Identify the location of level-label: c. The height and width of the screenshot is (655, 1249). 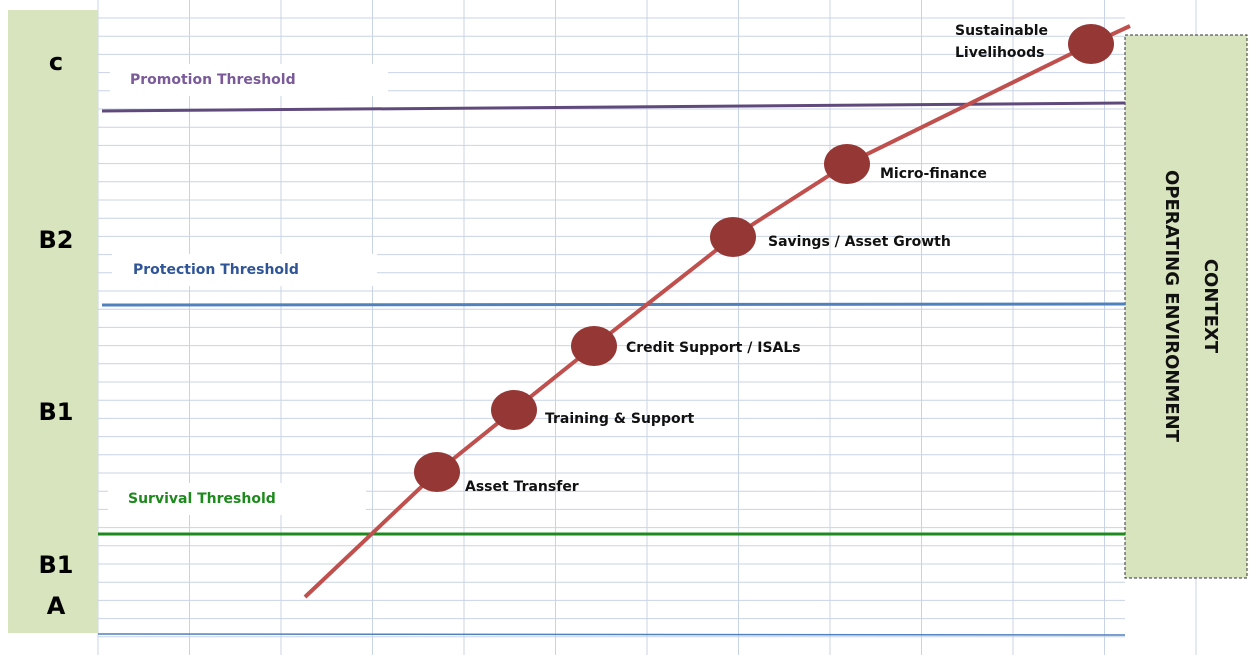
(56, 62).